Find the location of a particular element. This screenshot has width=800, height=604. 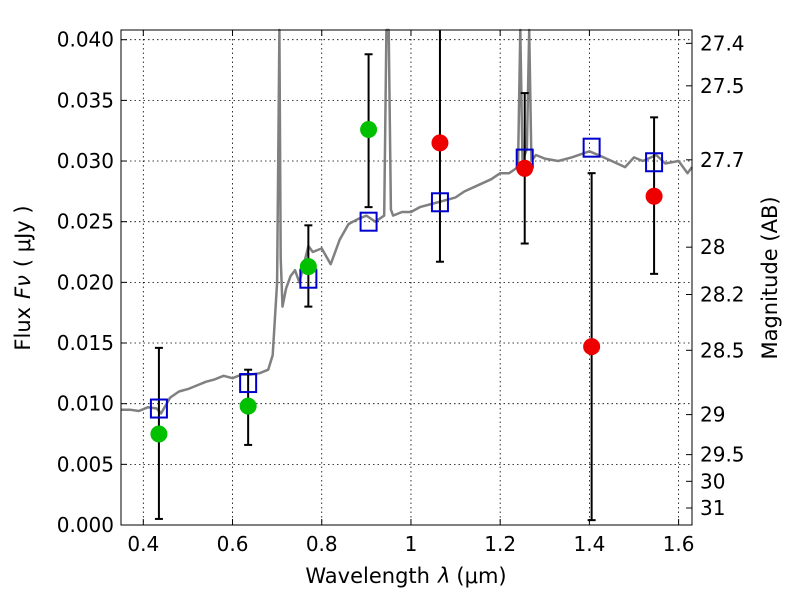

y-tick-label: 0.010 is located at coordinates (85, 404).